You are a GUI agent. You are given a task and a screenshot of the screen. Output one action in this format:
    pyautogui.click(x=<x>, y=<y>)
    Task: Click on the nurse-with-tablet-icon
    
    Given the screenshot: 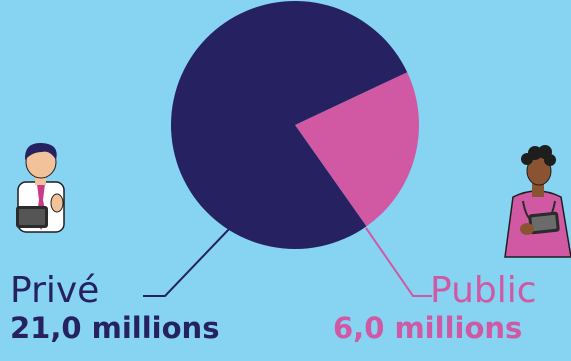 What is the action you would take?
    pyautogui.click(x=537, y=201)
    